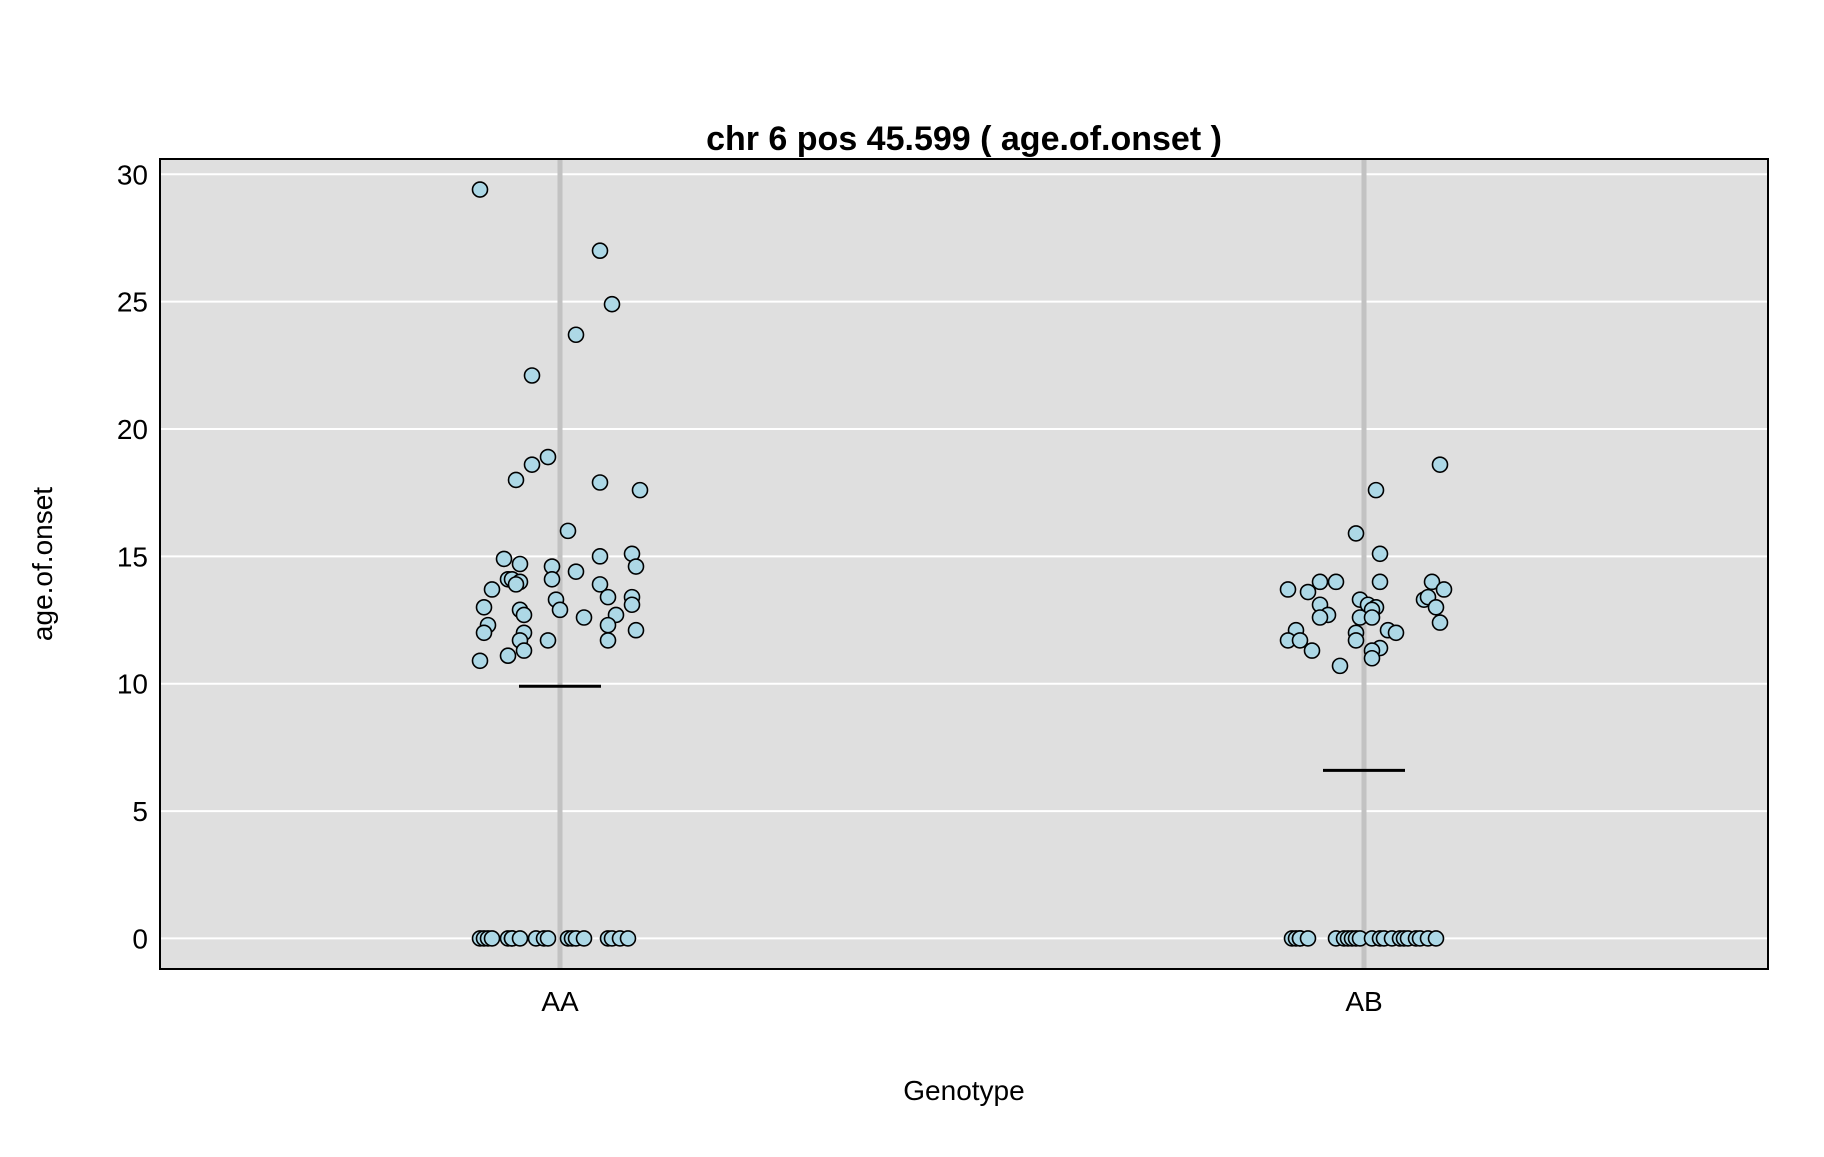  Describe the element at coordinates (1363, 1001) in the screenshot. I see `x-tick-label: AB` at that location.